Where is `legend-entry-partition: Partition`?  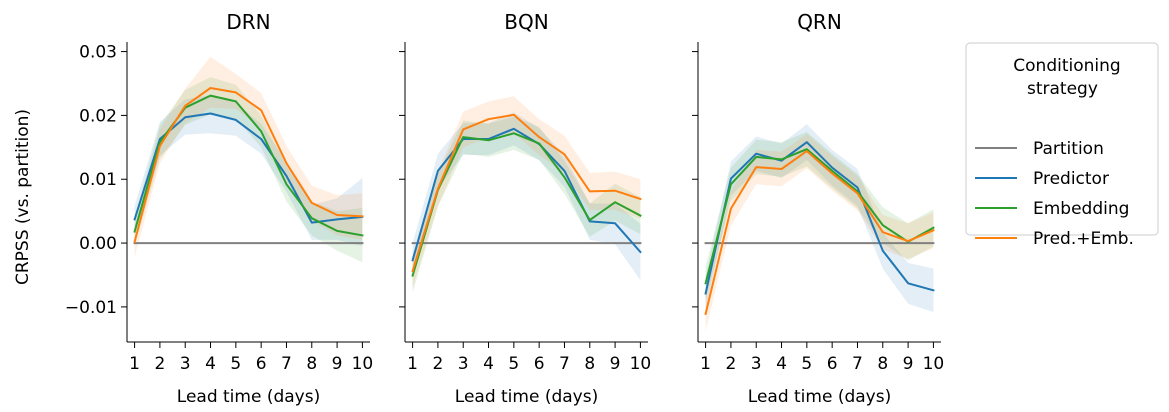
legend-entry-partition: Partition is located at coordinates (1039, 149).